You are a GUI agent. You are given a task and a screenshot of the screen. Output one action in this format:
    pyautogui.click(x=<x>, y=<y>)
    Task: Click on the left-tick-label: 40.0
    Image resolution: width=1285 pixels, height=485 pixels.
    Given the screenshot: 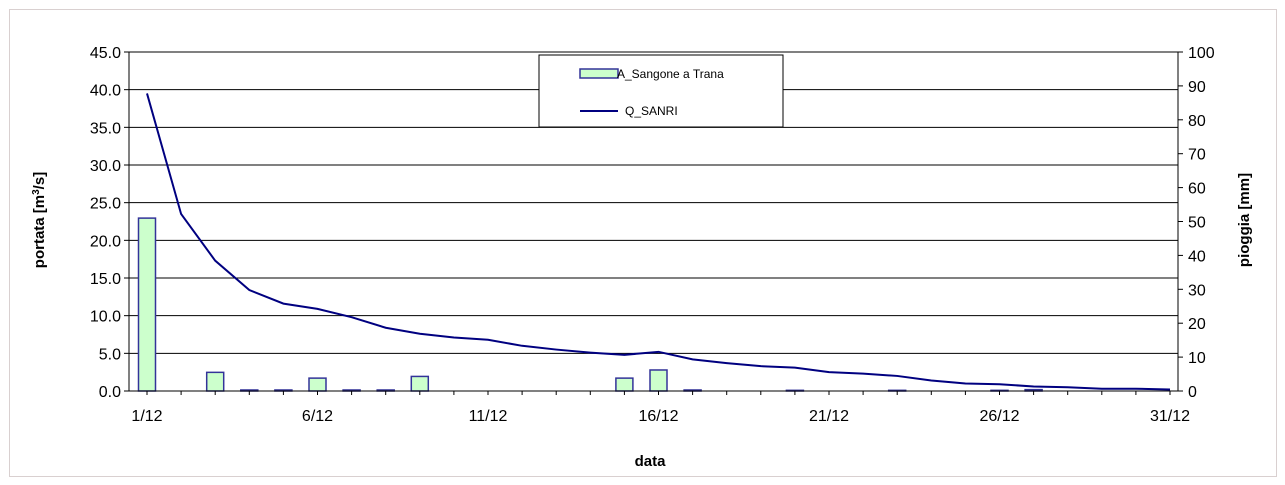 What is the action you would take?
    pyautogui.click(x=105, y=91)
    